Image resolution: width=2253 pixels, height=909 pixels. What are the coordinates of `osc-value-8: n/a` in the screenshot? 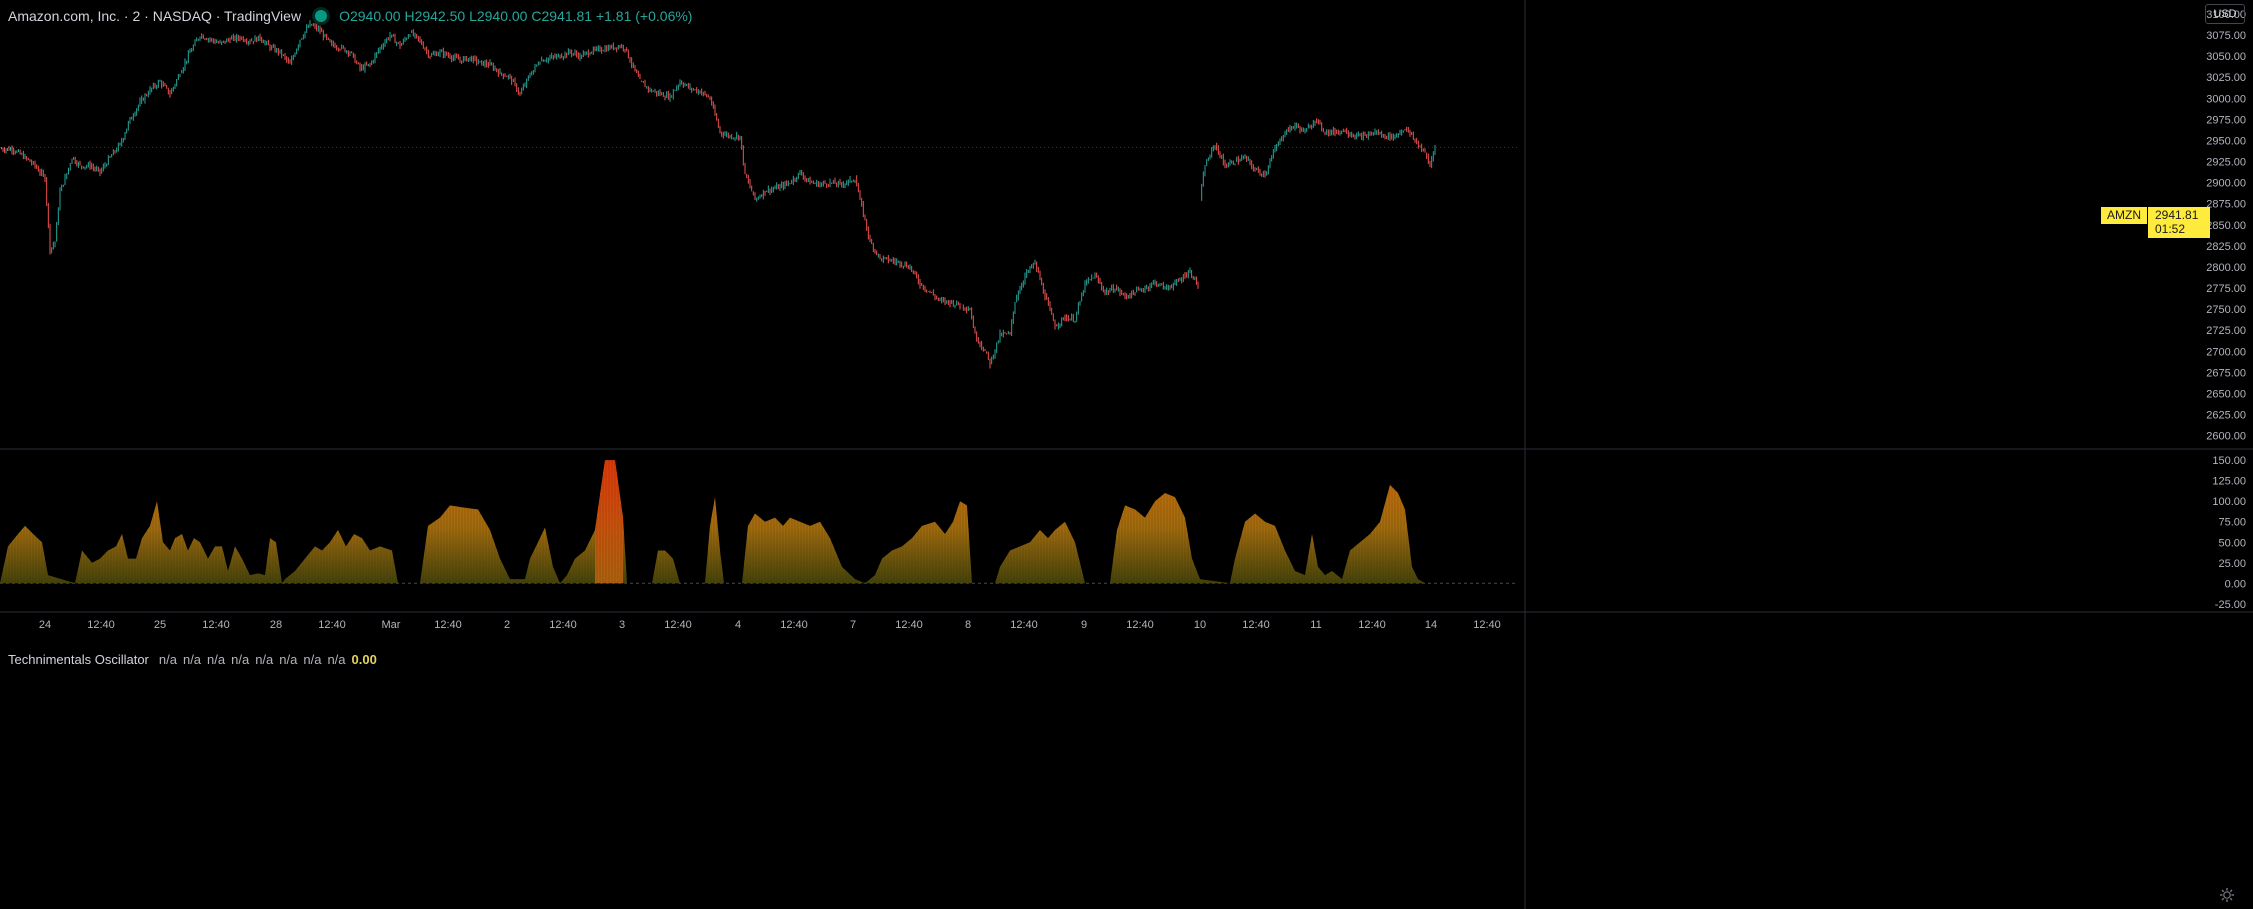 It's located at (336, 659).